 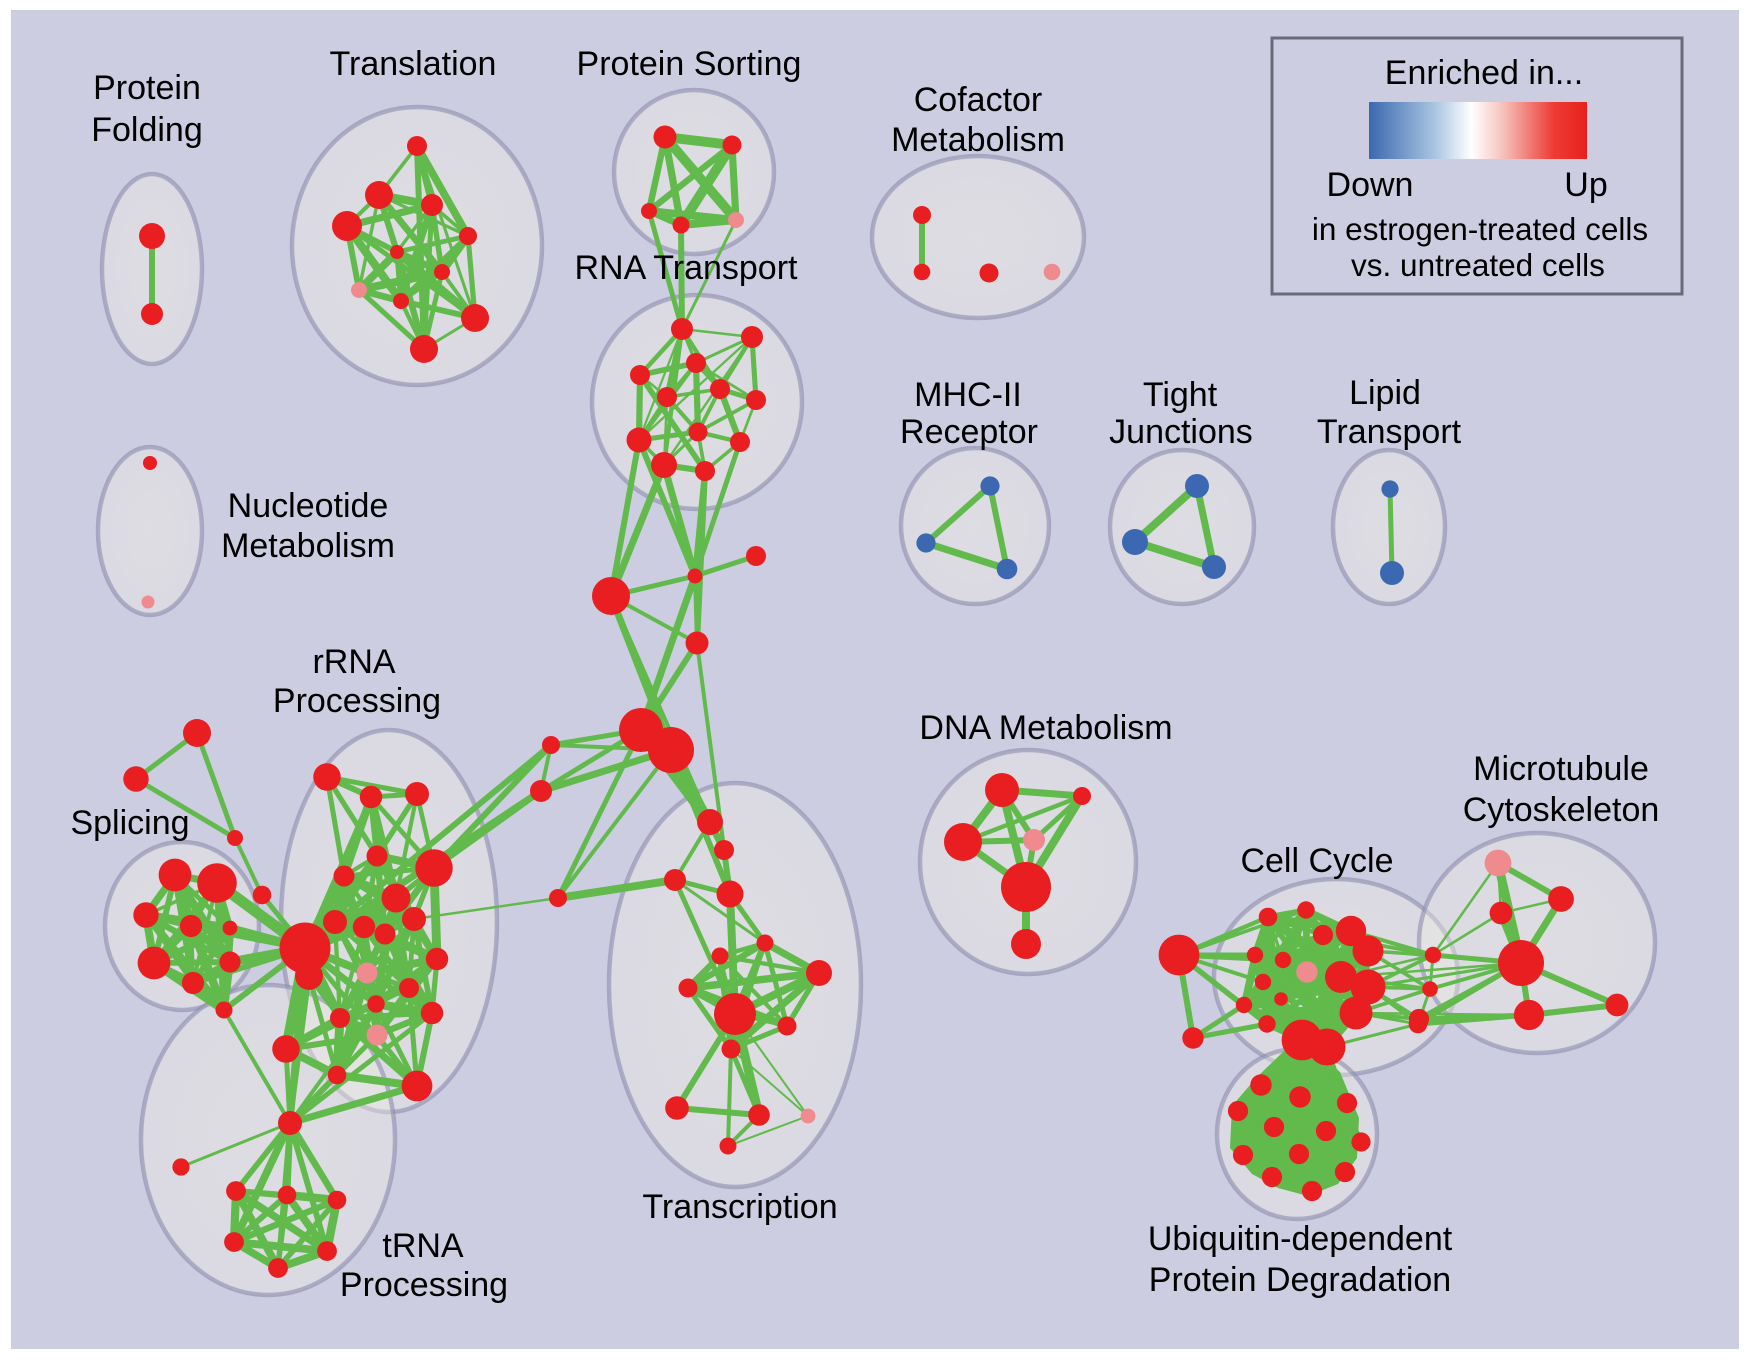 I want to click on svg-text: Transcription, so click(x=739, y=1207).